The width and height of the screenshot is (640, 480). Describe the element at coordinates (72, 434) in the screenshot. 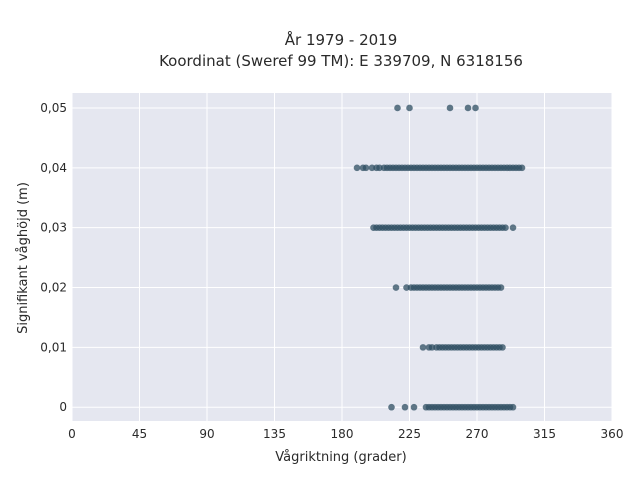

I see `x-tick-label: 0` at that location.